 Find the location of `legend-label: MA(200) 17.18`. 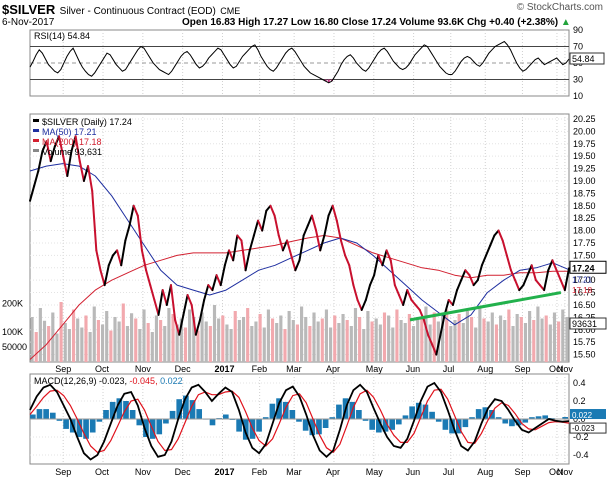

legend-label: MA(200) 17.18 is located at coordinates (72, 142).